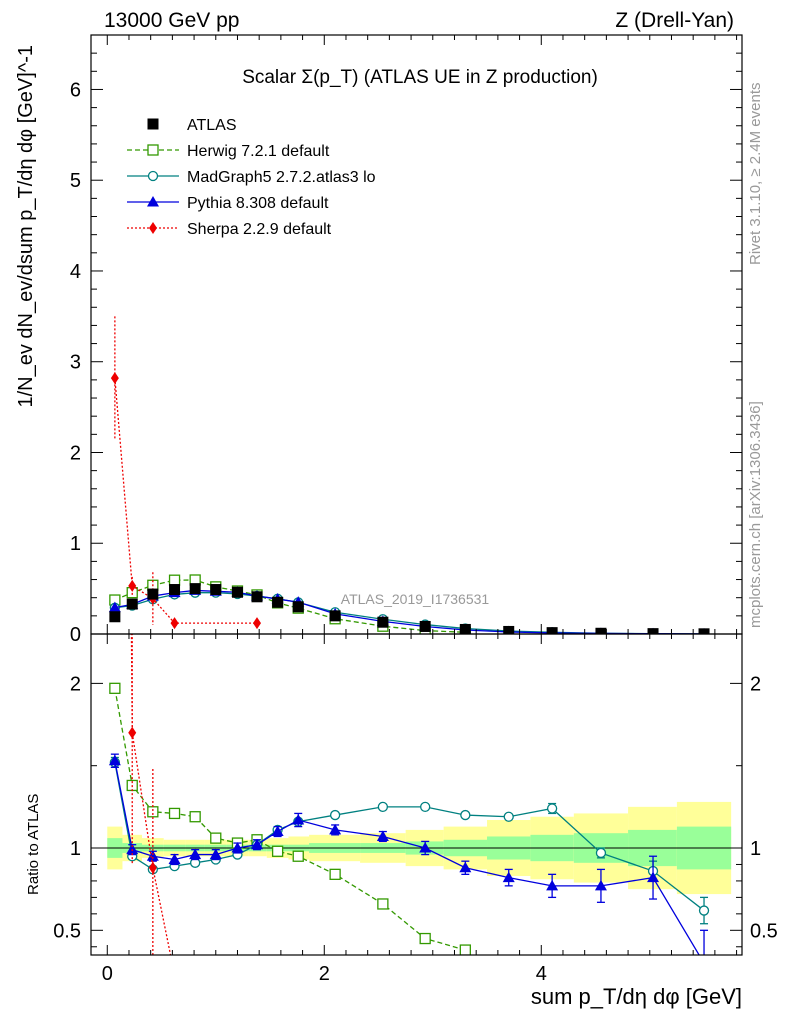 The width and height of the screenshot is (786, 1024). Describe the element at coordinates (75, 272) in the screenshot. I see `y-tick-label: 4` at that location.